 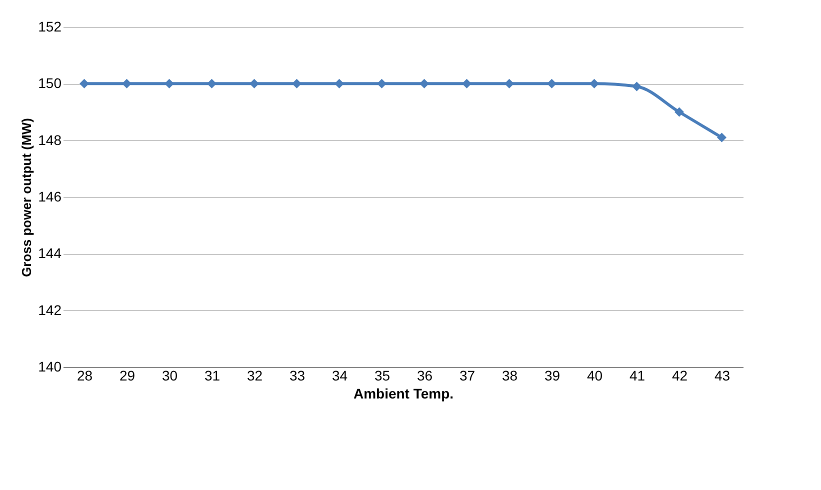 What do you see at coordinates (680, 376) in the screenshot?
I see `x-tick-label: 42` at bounding box center [680, 376].